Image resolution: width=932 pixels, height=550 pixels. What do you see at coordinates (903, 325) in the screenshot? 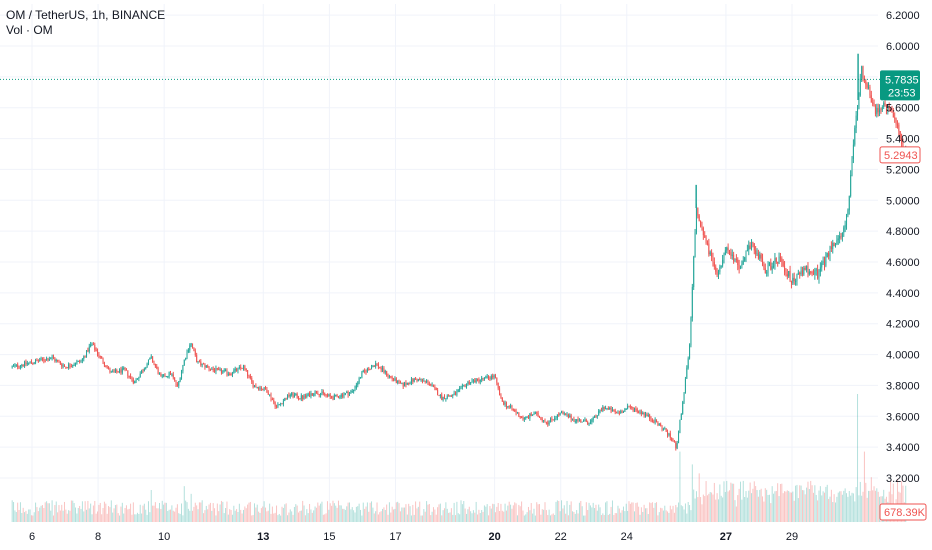
I see `price-tick-label: 4.2000` at bounding box center [903, 325].